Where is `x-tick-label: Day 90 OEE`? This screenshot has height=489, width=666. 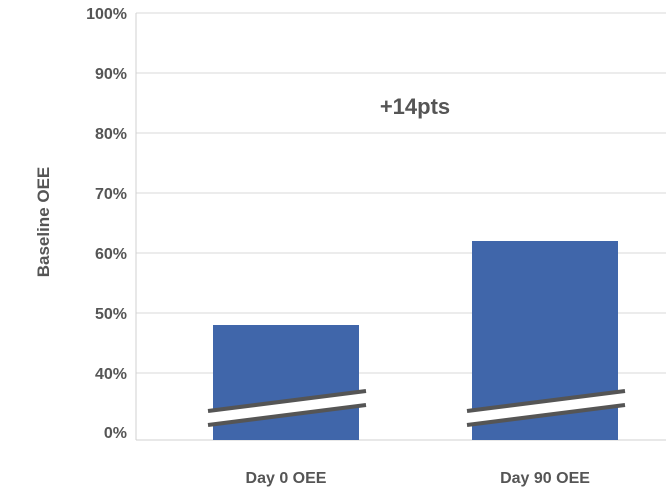
x-tick-label: Day 90 OEE is located at coordinates (545, 478).